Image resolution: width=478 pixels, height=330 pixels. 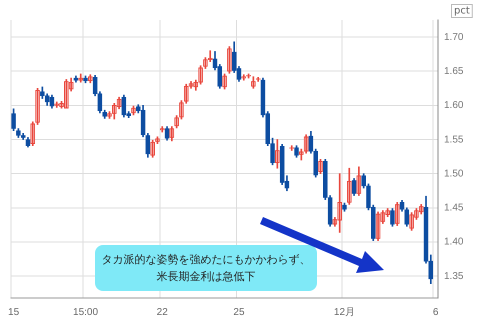 I want to click on y-tick-label: 1.45, so click(x=454, y=208).